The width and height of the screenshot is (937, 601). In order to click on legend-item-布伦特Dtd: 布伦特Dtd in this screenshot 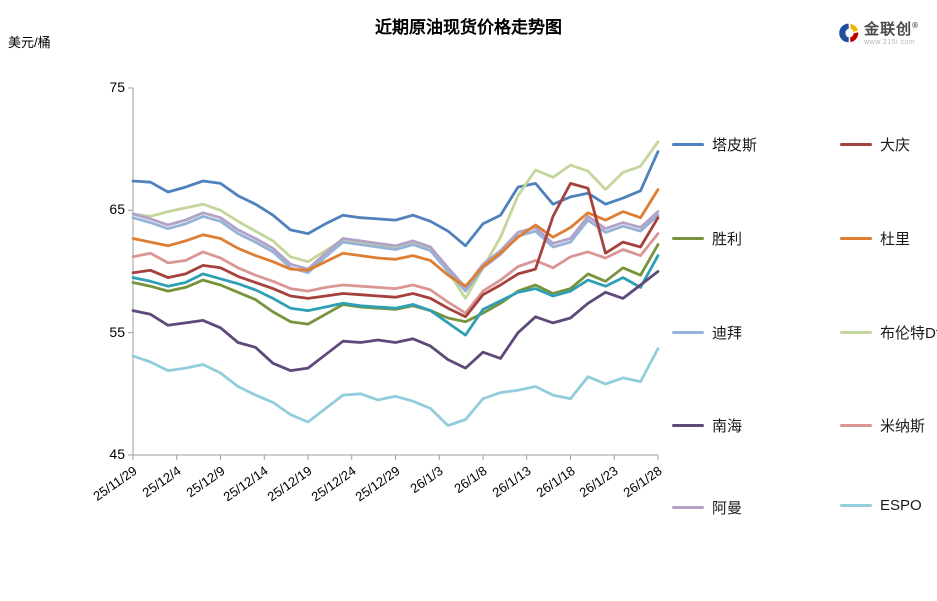, I will do `click(888, 332)`.